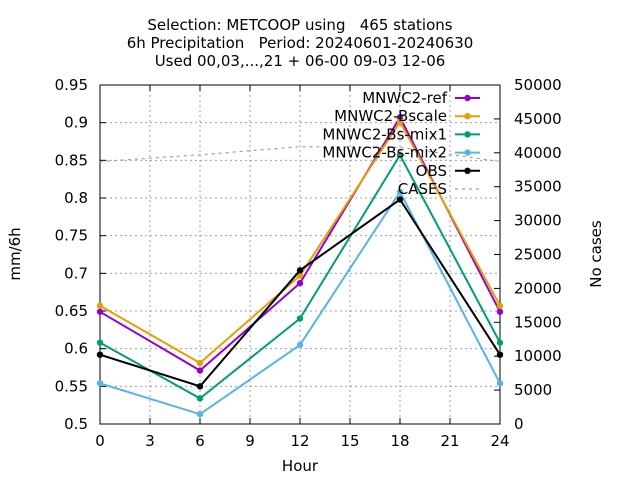 The image size is (640, 480). What do you see at coordinates (80, 254) in the screenshot?
I see `y-axis: 0.5 0.55 0.6 0.65 0.7 0.75 0.8 0.85 0.9 0.95` at bounding box center [80, 254].